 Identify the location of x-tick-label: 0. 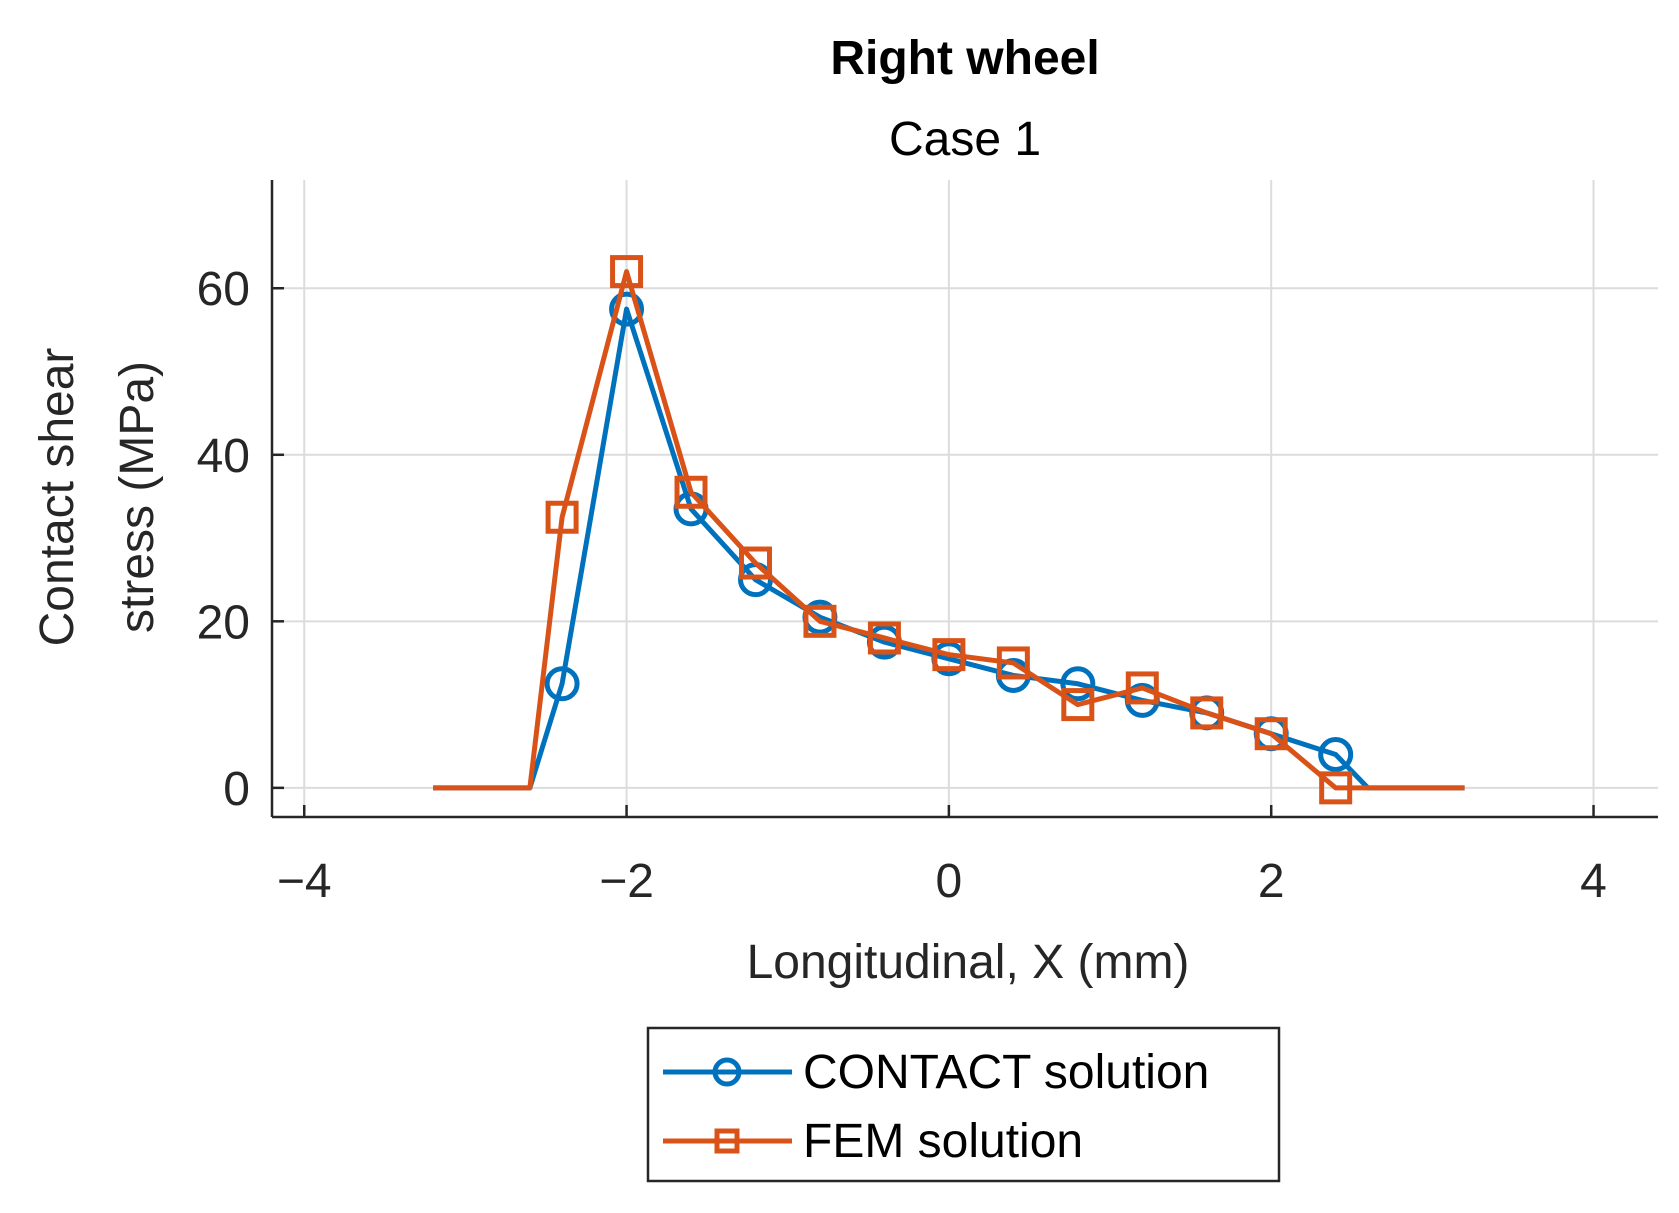
(949, 881).